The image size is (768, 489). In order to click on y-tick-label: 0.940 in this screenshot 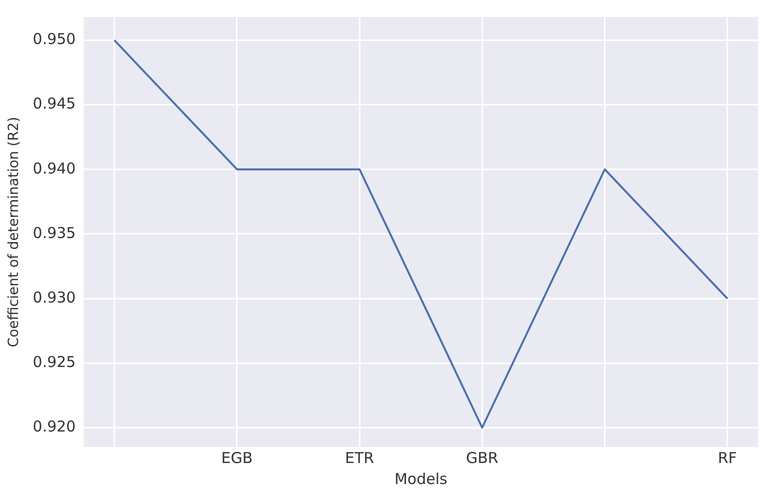, I will do `click(54, 168)`.